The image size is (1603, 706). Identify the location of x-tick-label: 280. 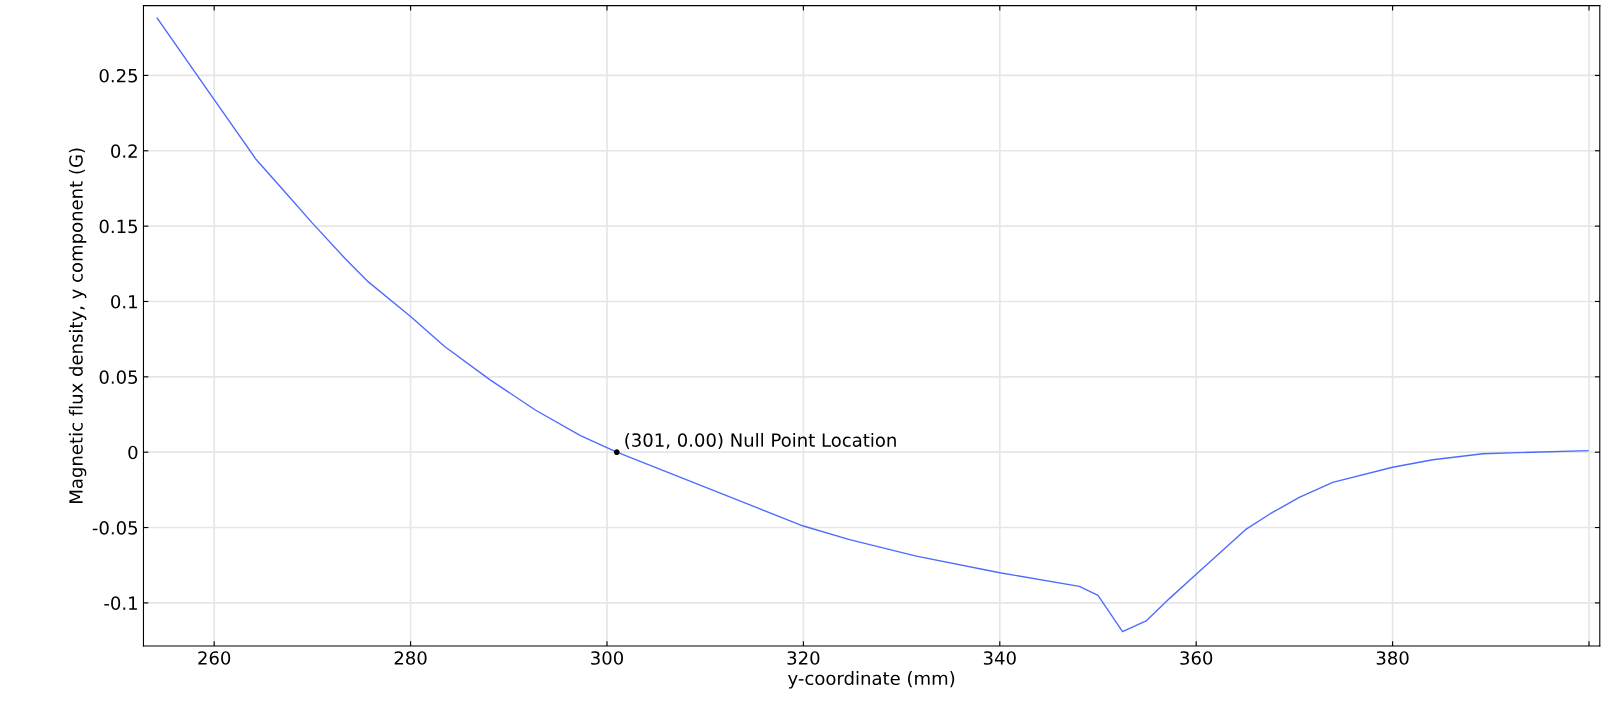
(410, 658).